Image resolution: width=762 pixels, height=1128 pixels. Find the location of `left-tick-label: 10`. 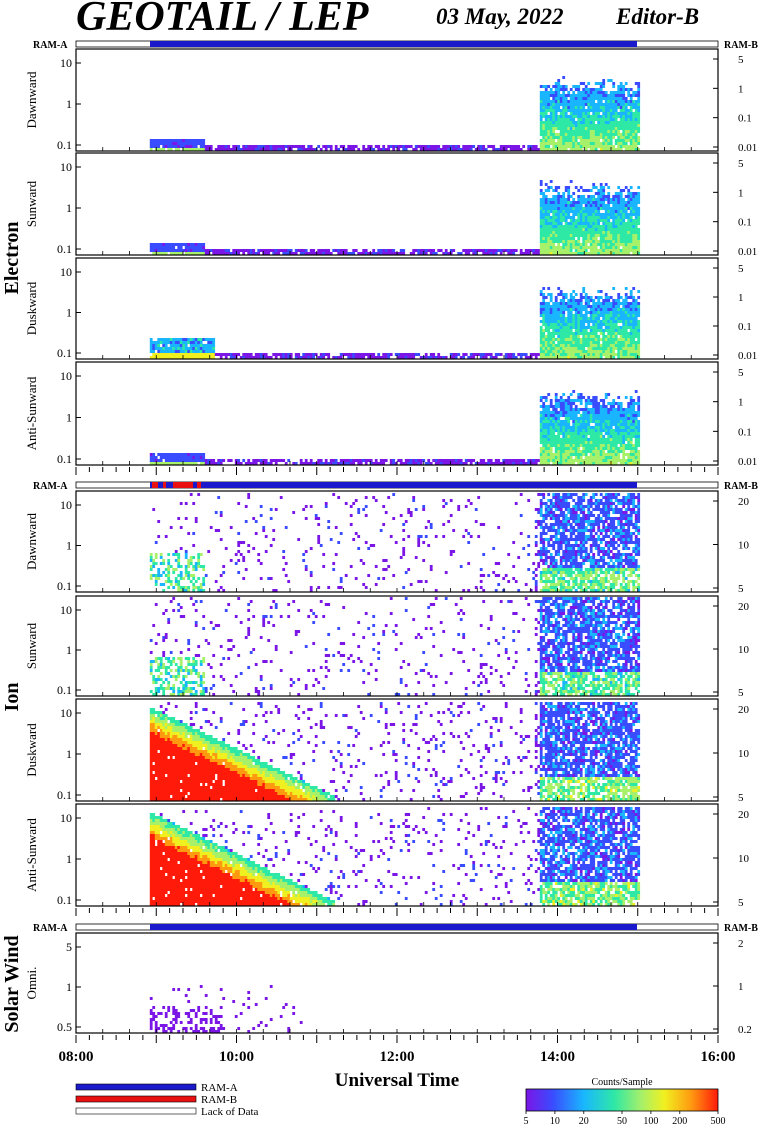

left-tick-label: 10 is located at coordinates (66, 63).